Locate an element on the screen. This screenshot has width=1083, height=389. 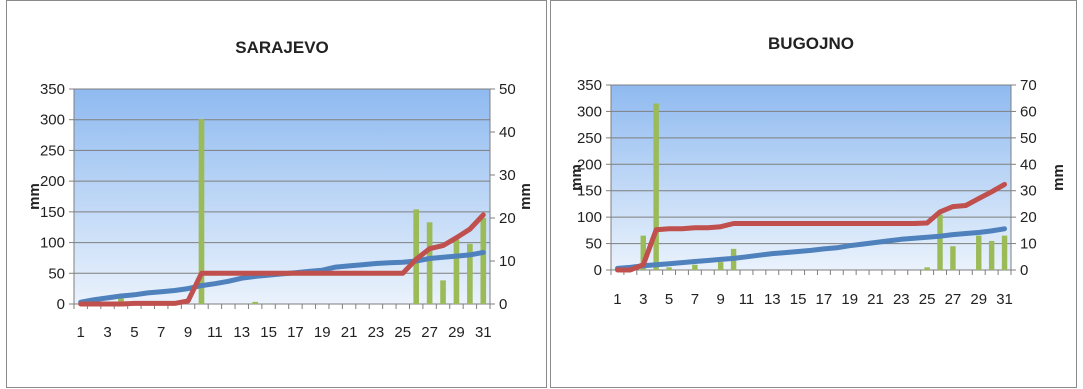
chart-title: BUGOJNO is located at coordinates (811, 43).